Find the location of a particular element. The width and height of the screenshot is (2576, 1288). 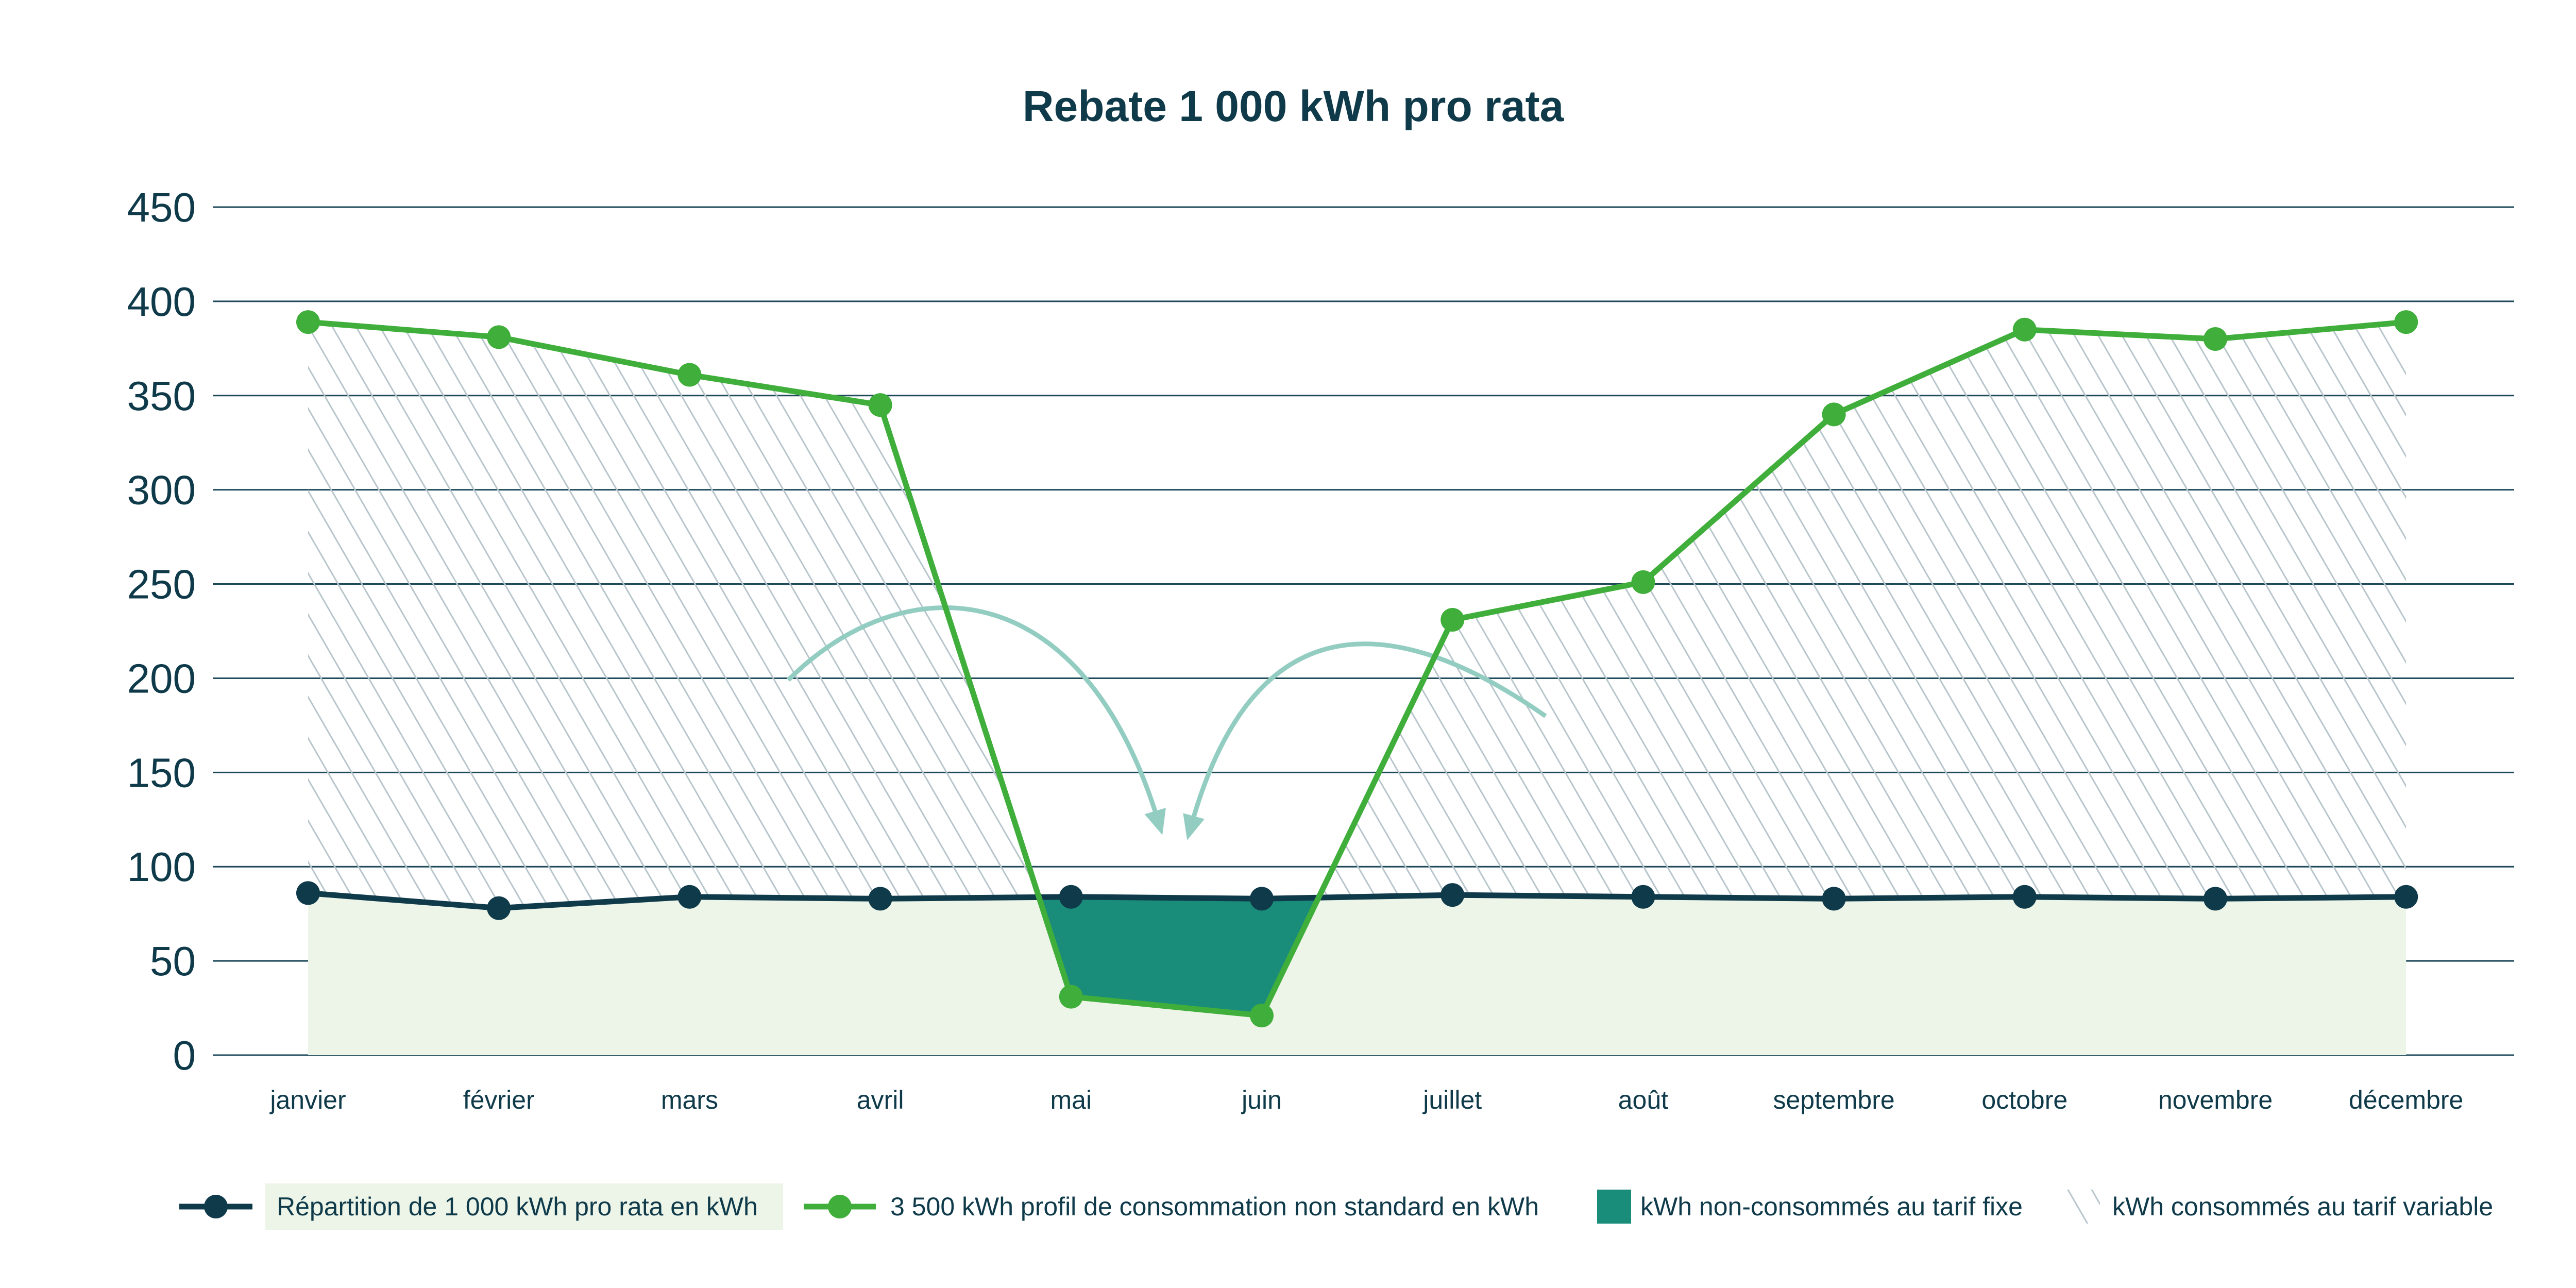

legend-swatch-fixed is located at coordinates (1614, 1207).